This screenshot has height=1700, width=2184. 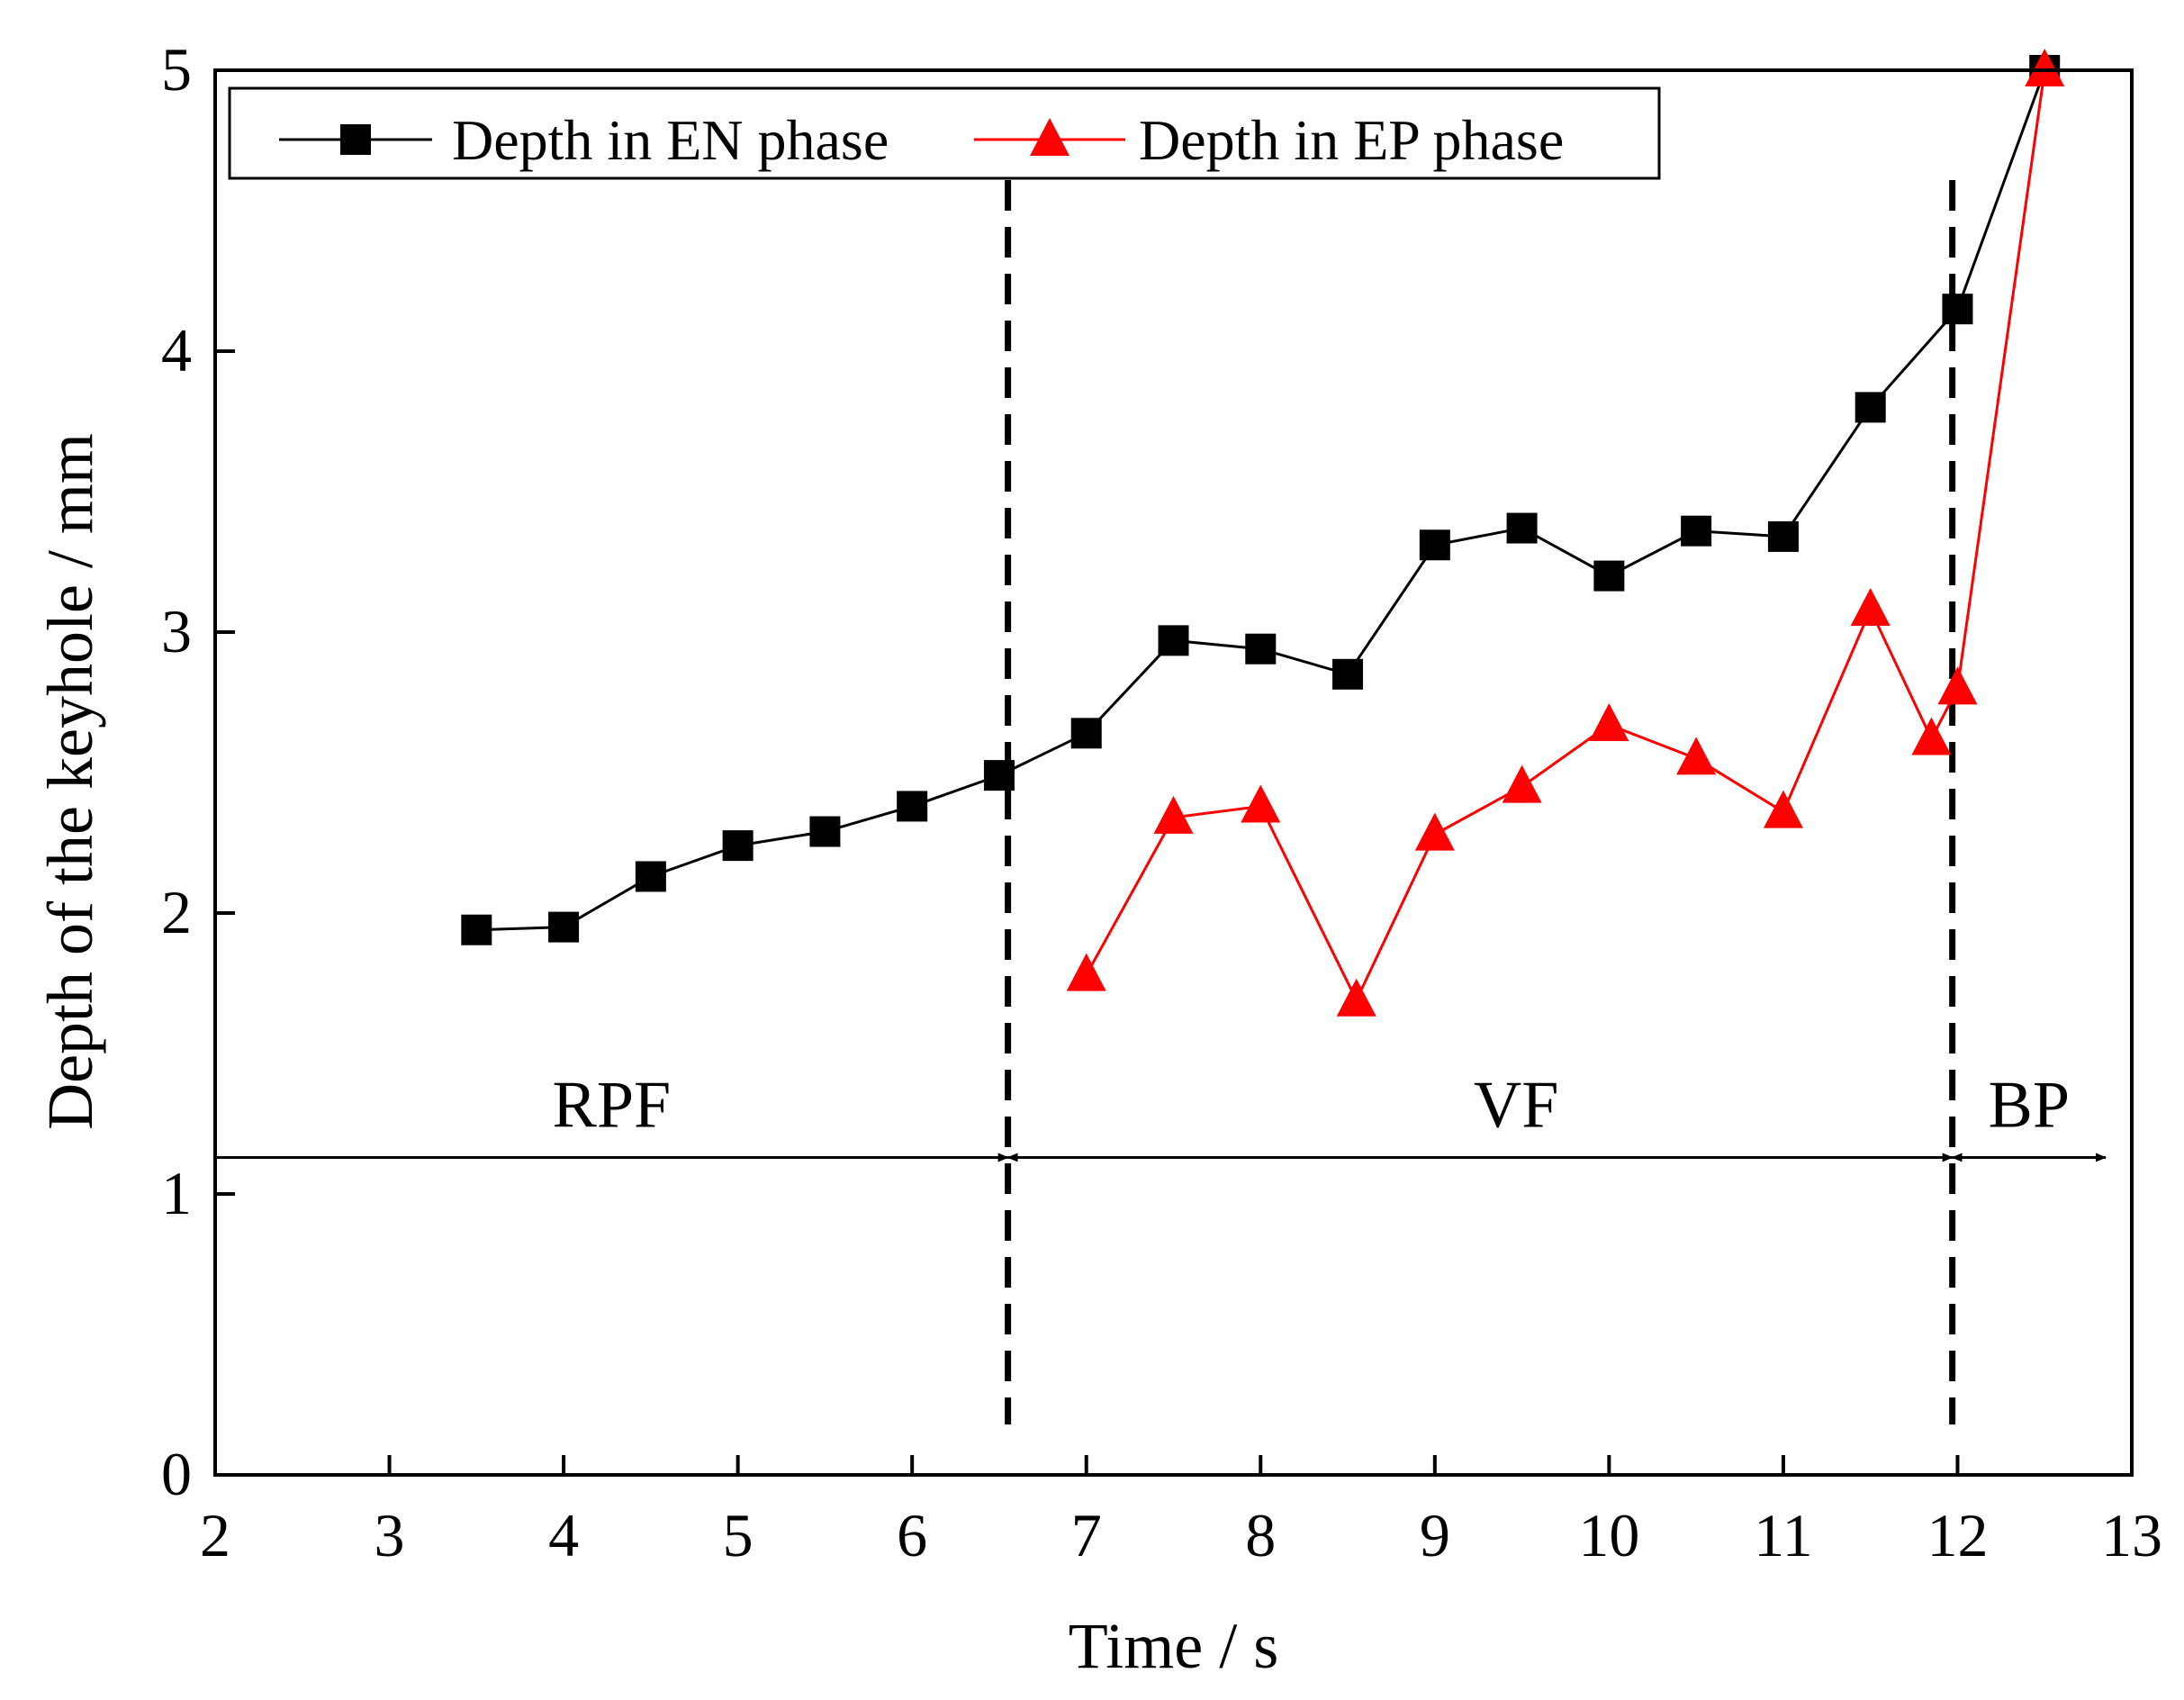 I want to click on x-tick-label: 6, so click(x=912, y=1535).